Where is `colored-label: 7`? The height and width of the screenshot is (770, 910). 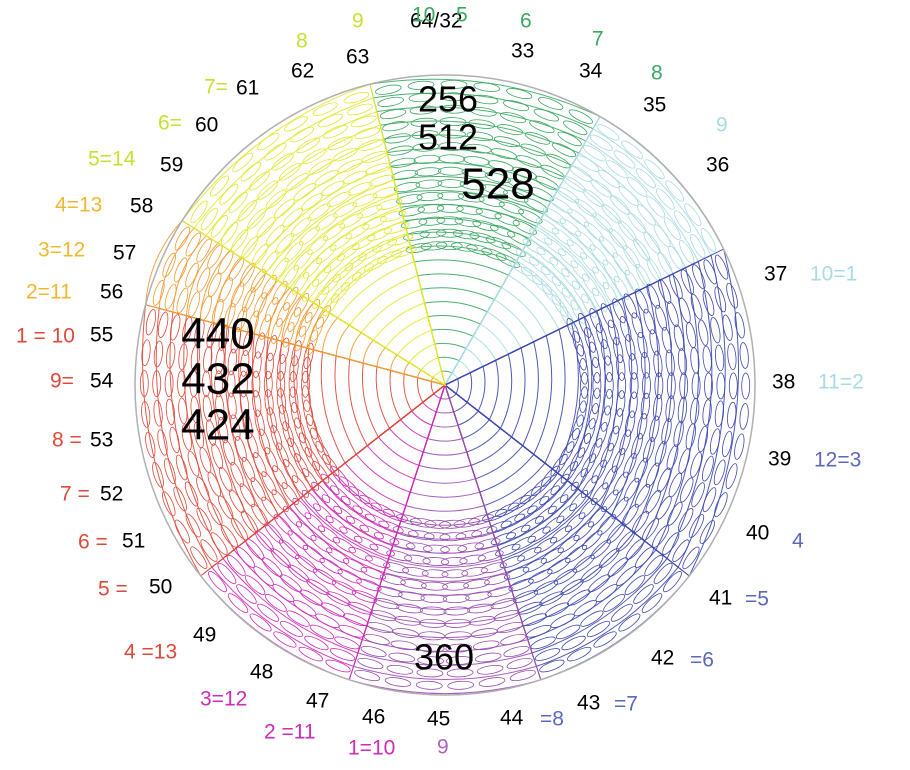
colored-label: 7 is located at coordinates (598, 39).